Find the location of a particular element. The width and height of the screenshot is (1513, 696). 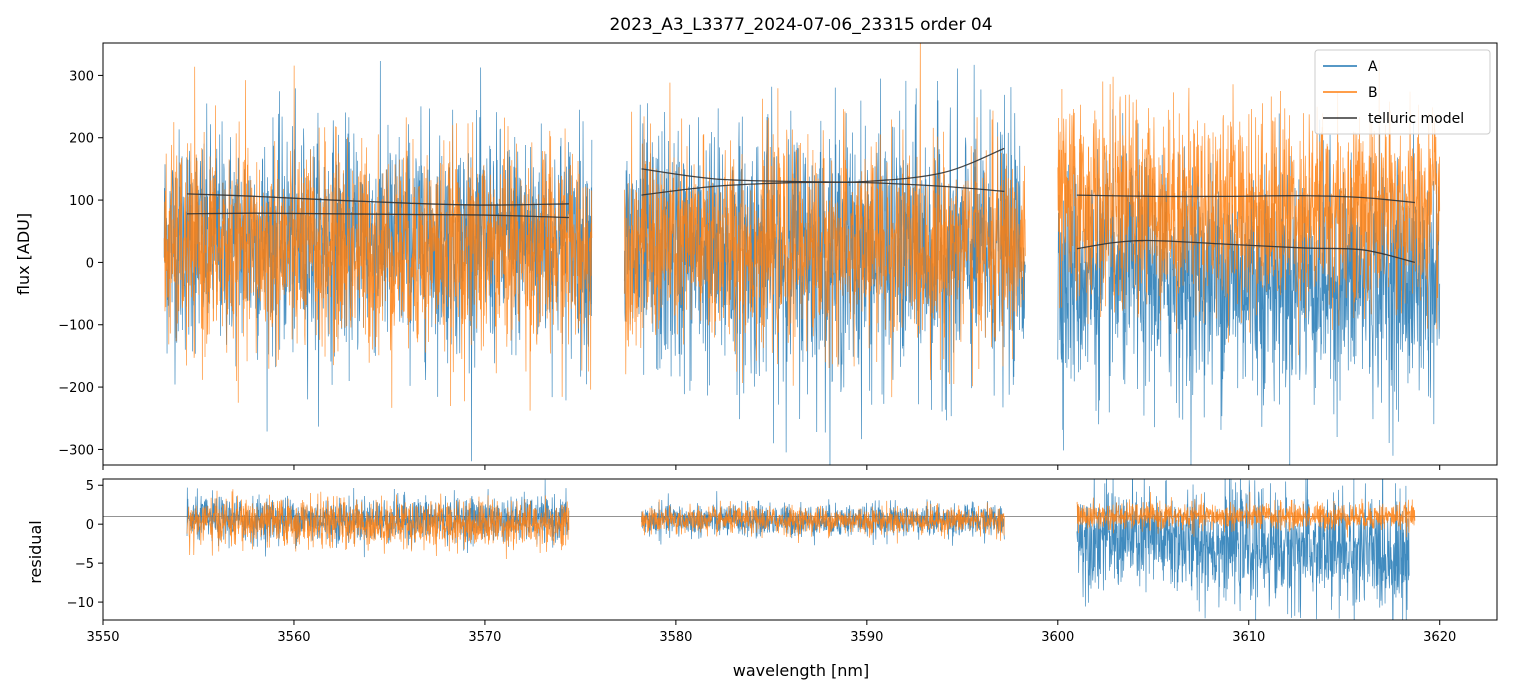

legend-label-b: B is located at coordinates (1373, 93).